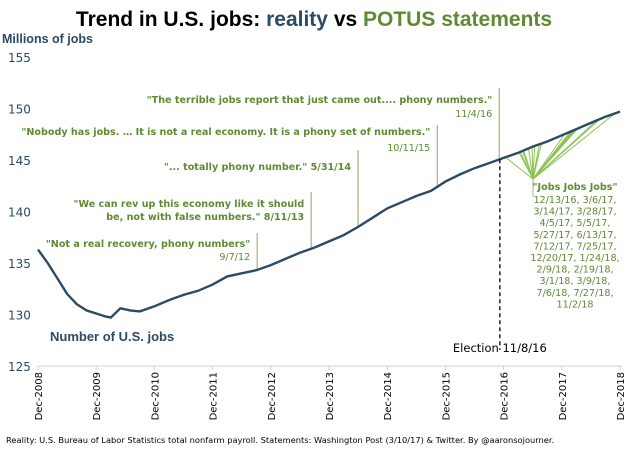  Describe the element at coordinates (272, 396) in the screenshot. I see `x-tick-label: Dec-2012` at that location.